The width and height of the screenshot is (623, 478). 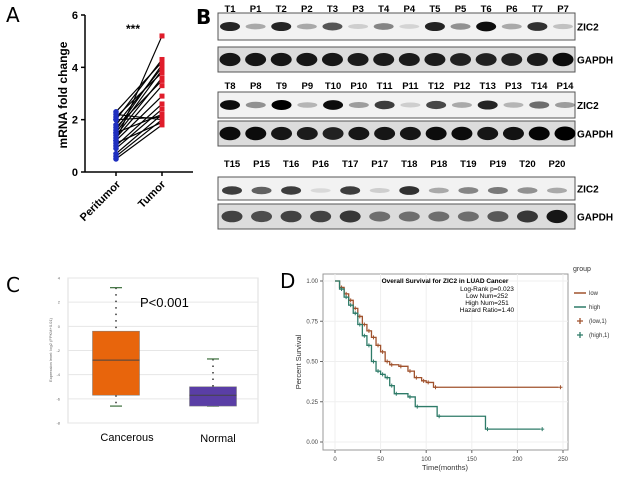 I want to click on panel-label-b: B, so click(x=203, y=17).